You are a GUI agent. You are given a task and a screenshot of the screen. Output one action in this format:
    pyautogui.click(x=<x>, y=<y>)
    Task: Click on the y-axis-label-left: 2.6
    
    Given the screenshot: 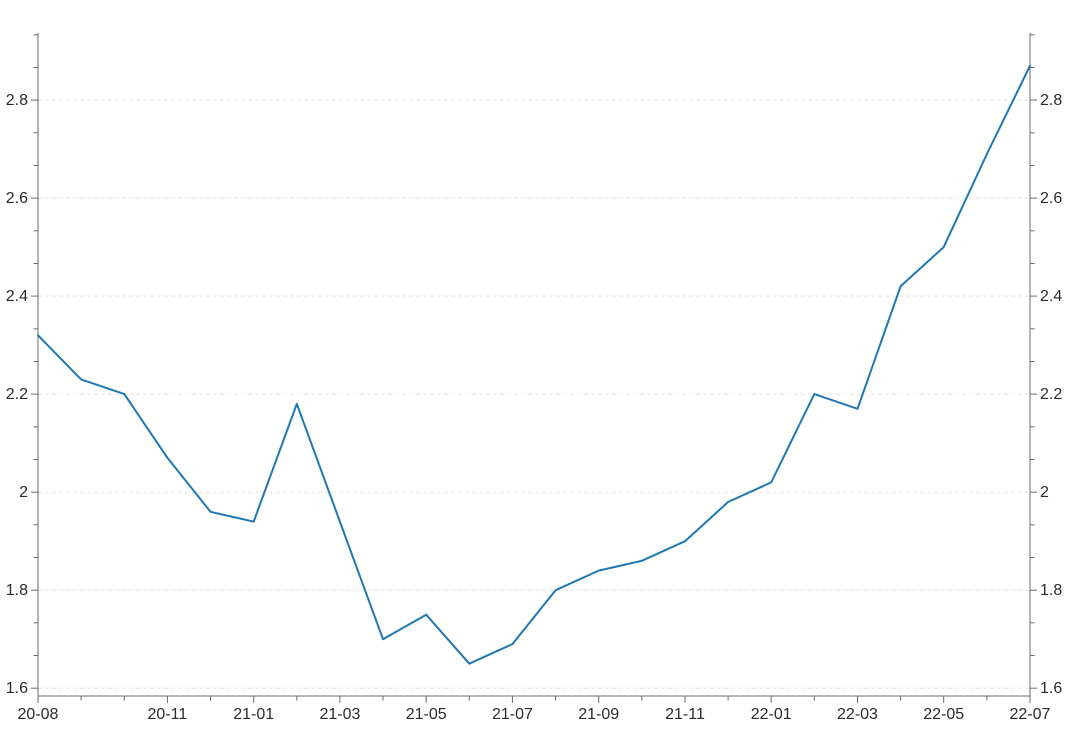 What is the action you would take?
    pyautogui.click(x=17, y=198)
    